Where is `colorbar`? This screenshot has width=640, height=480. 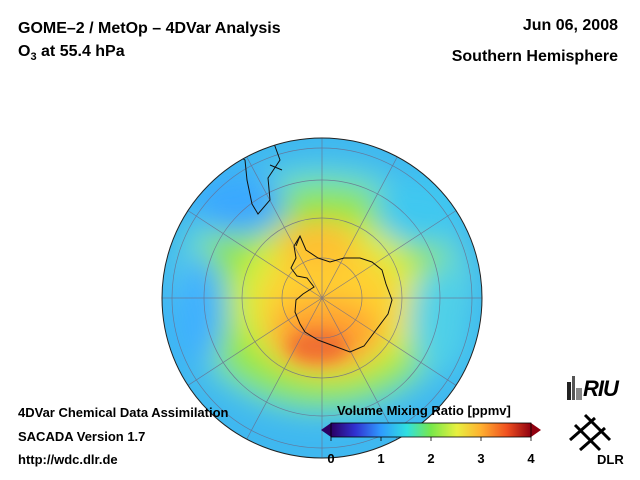
colorbar is located at coordinates (431, 431).